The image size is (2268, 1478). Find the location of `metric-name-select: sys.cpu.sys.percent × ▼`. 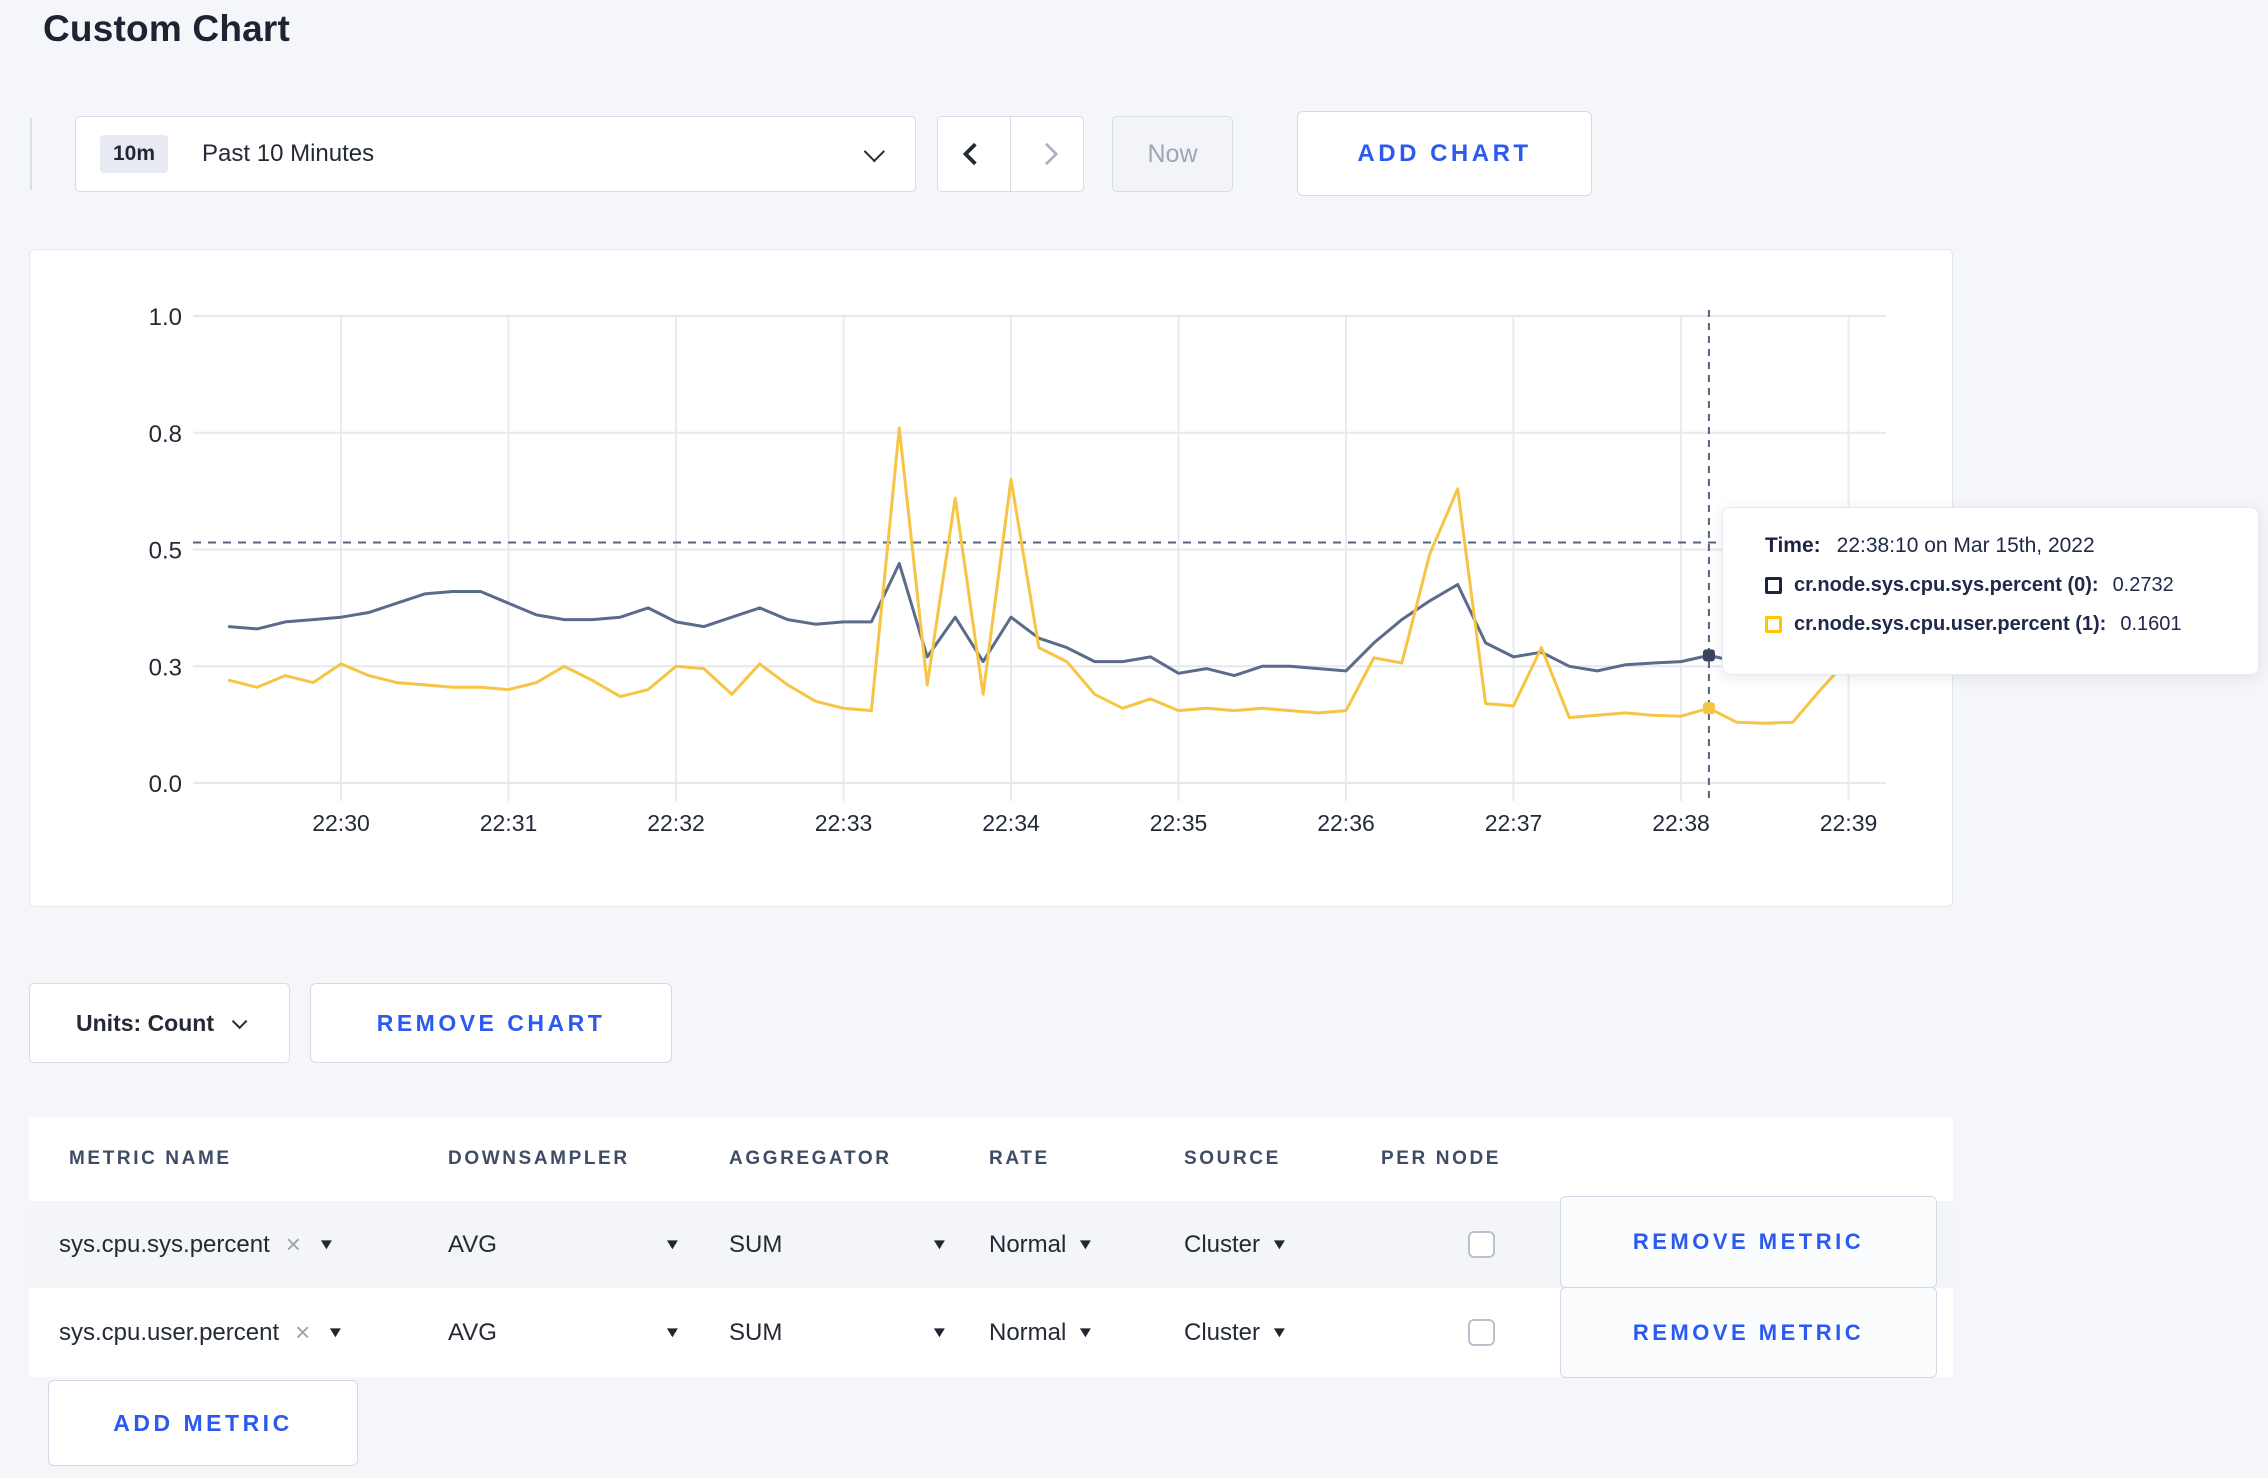

metric-name-select: sys.cpu.sys.percent × ▼ is located at coordinates (197, 1244).